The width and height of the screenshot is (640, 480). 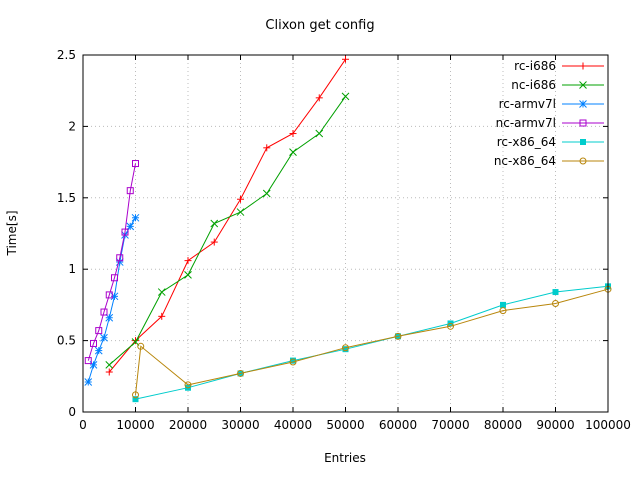 What do you see at coordinates (188, 425) in the screenshot?
I see `x-tick-label: 20000` at bounding box center [188, 425].